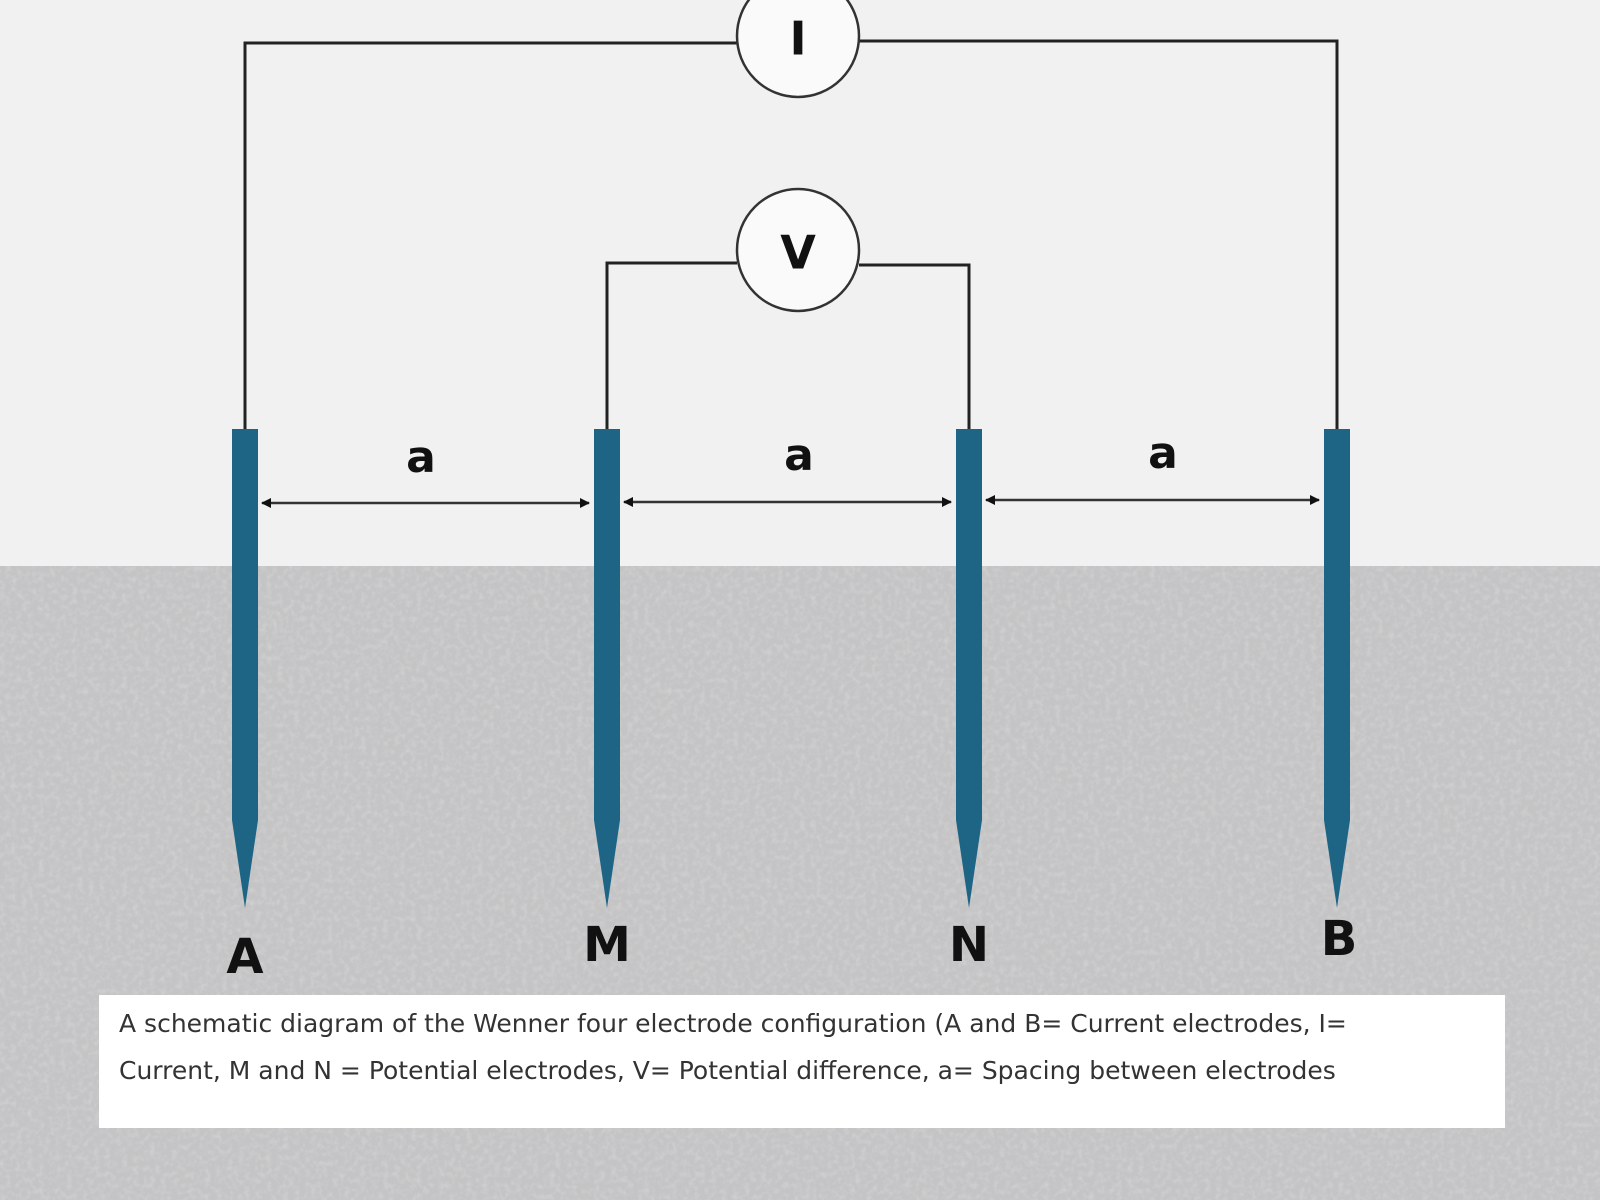  I want to click on electrode-label: M, so click(607, 945).